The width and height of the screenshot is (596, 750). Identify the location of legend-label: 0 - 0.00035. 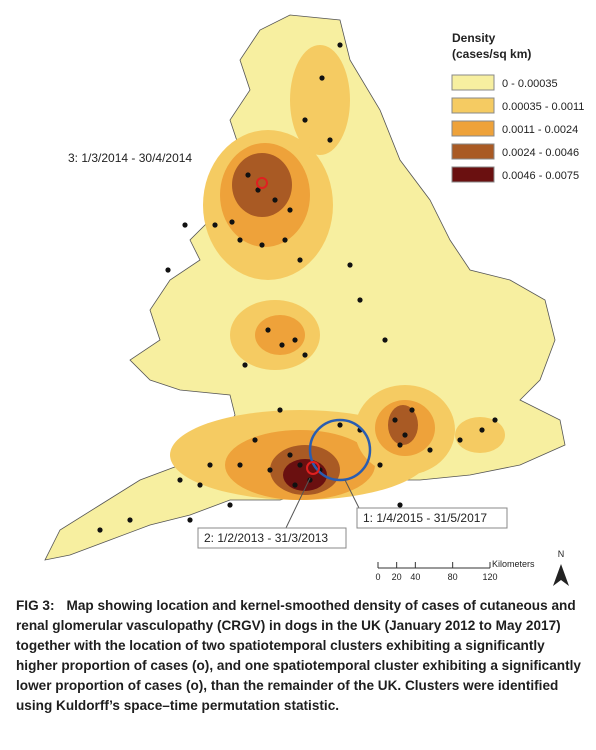
(530, 84).